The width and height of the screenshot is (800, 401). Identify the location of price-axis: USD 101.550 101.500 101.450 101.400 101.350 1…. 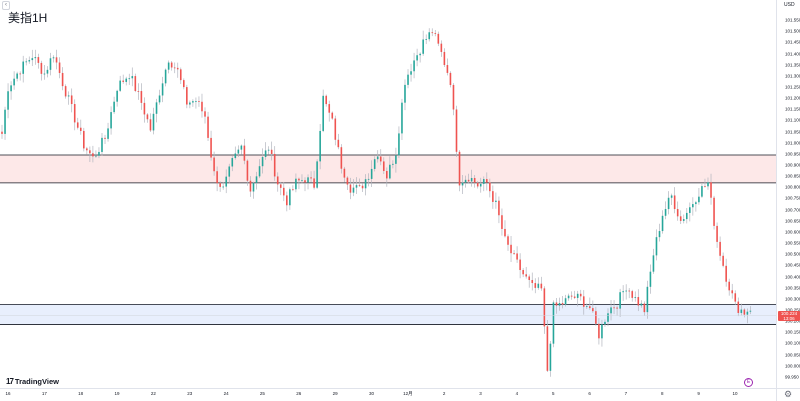
(788, 194).